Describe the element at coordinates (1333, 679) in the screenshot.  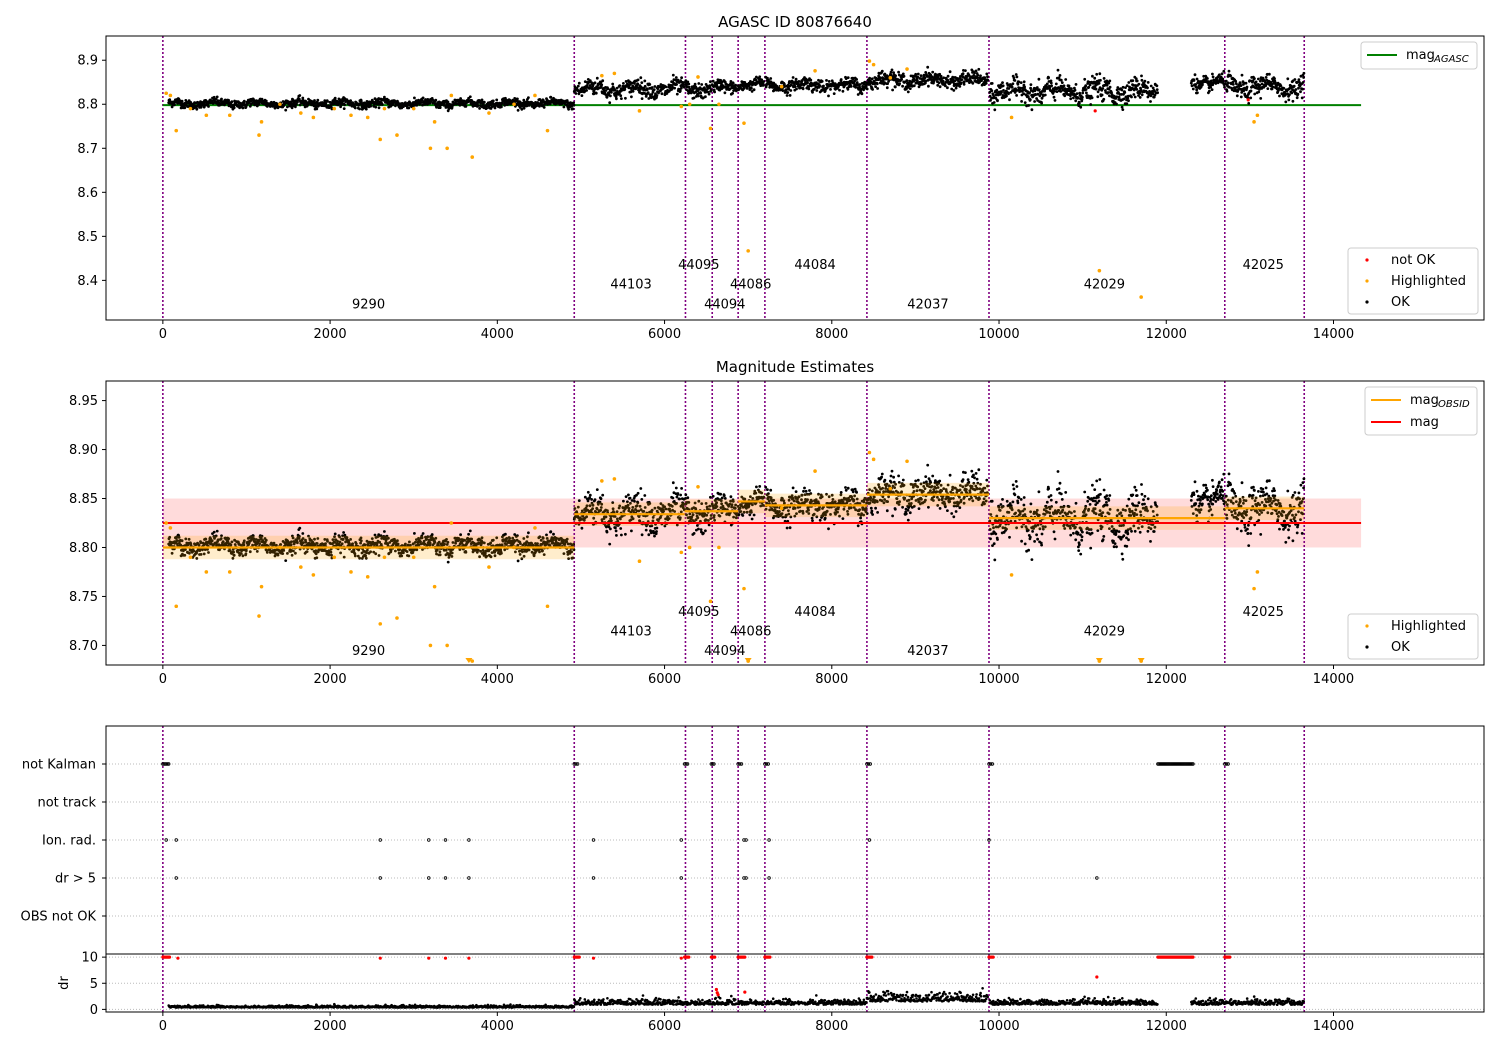
I see `x-tick-label: 14000` at that location.